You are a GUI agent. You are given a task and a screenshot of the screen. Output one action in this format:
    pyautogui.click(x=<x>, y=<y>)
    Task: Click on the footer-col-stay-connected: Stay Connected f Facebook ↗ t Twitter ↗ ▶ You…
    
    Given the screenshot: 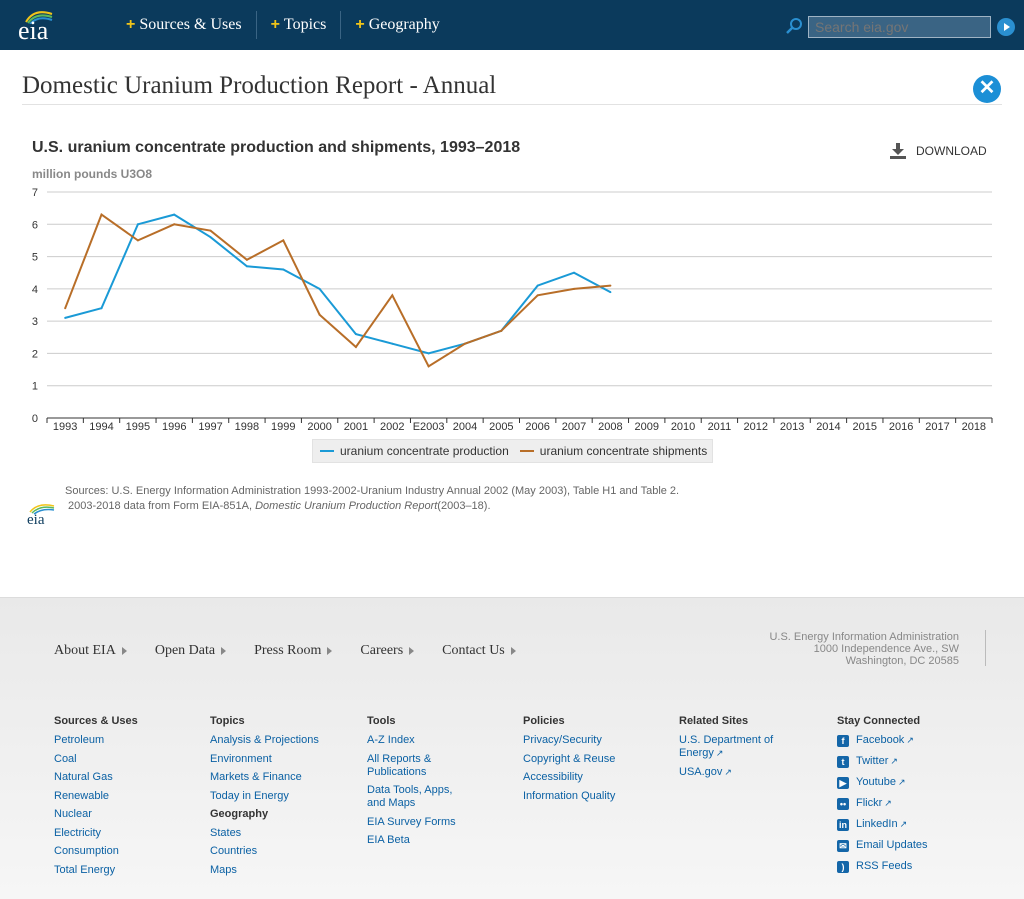 What is the action you would take?
    pyautogui.click(x=882, y=798)
    